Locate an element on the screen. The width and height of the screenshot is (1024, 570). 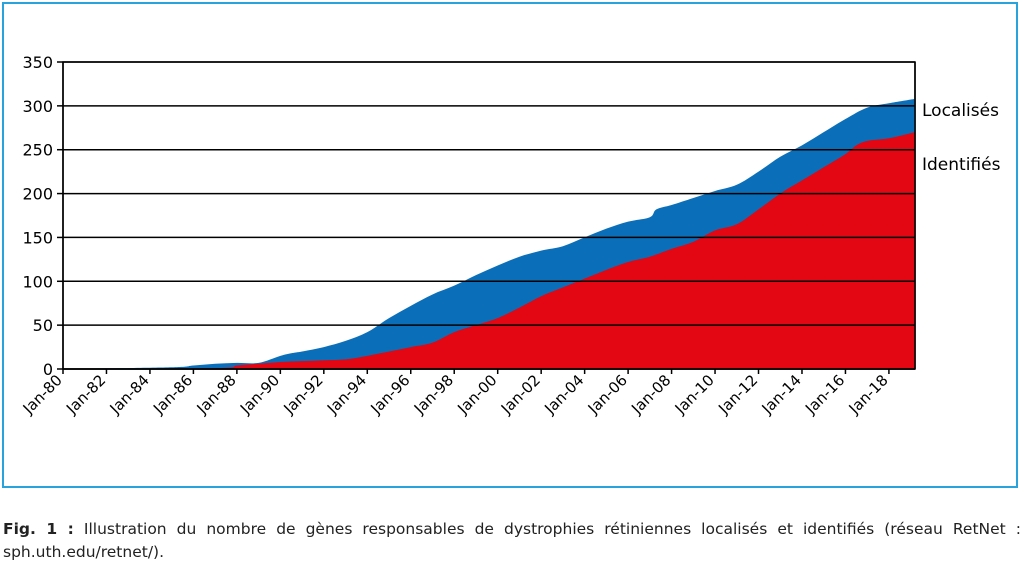
x-tick-label: Jan-12 is located at coordinates (737, 394).